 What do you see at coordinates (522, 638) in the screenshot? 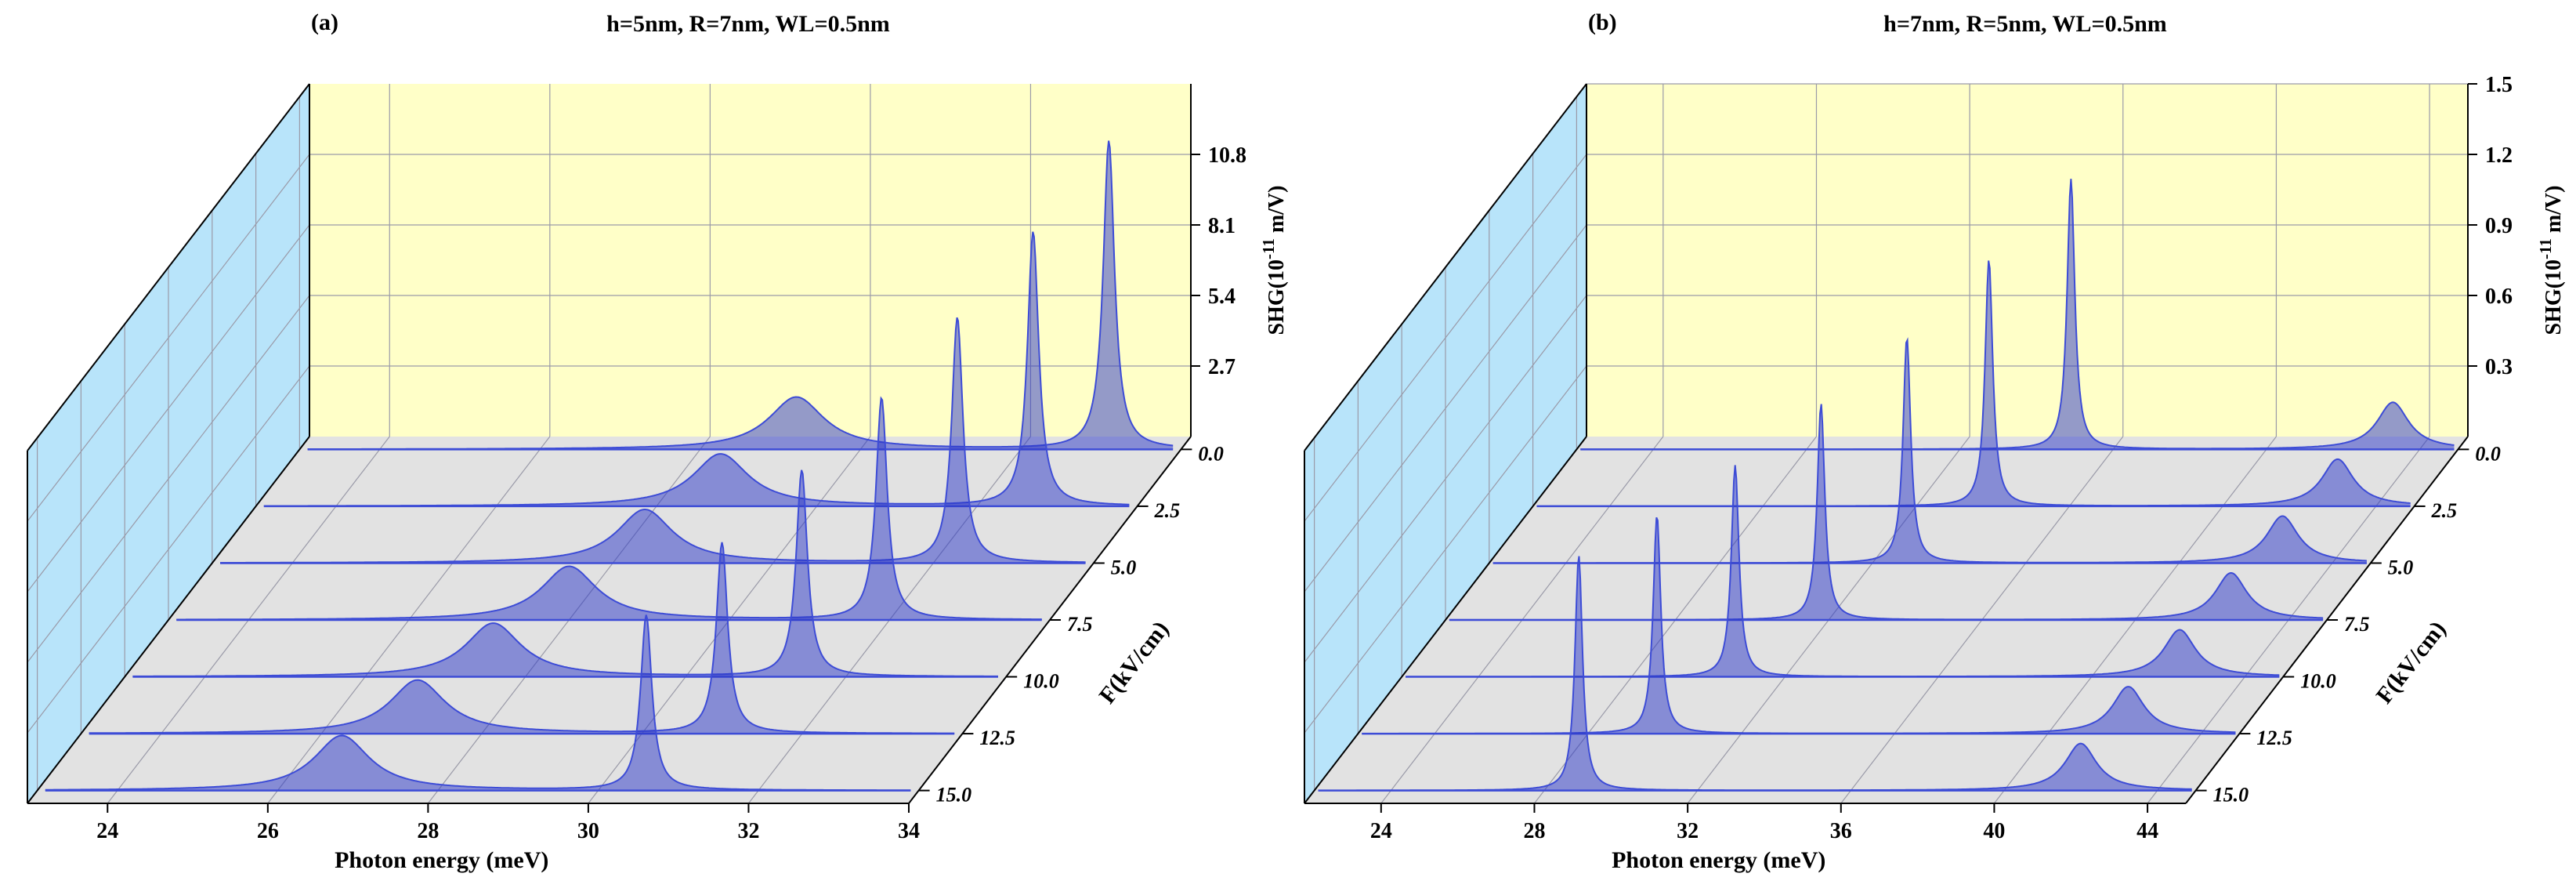
I see `series-line-F12.5` at bounding box center [522, 638].